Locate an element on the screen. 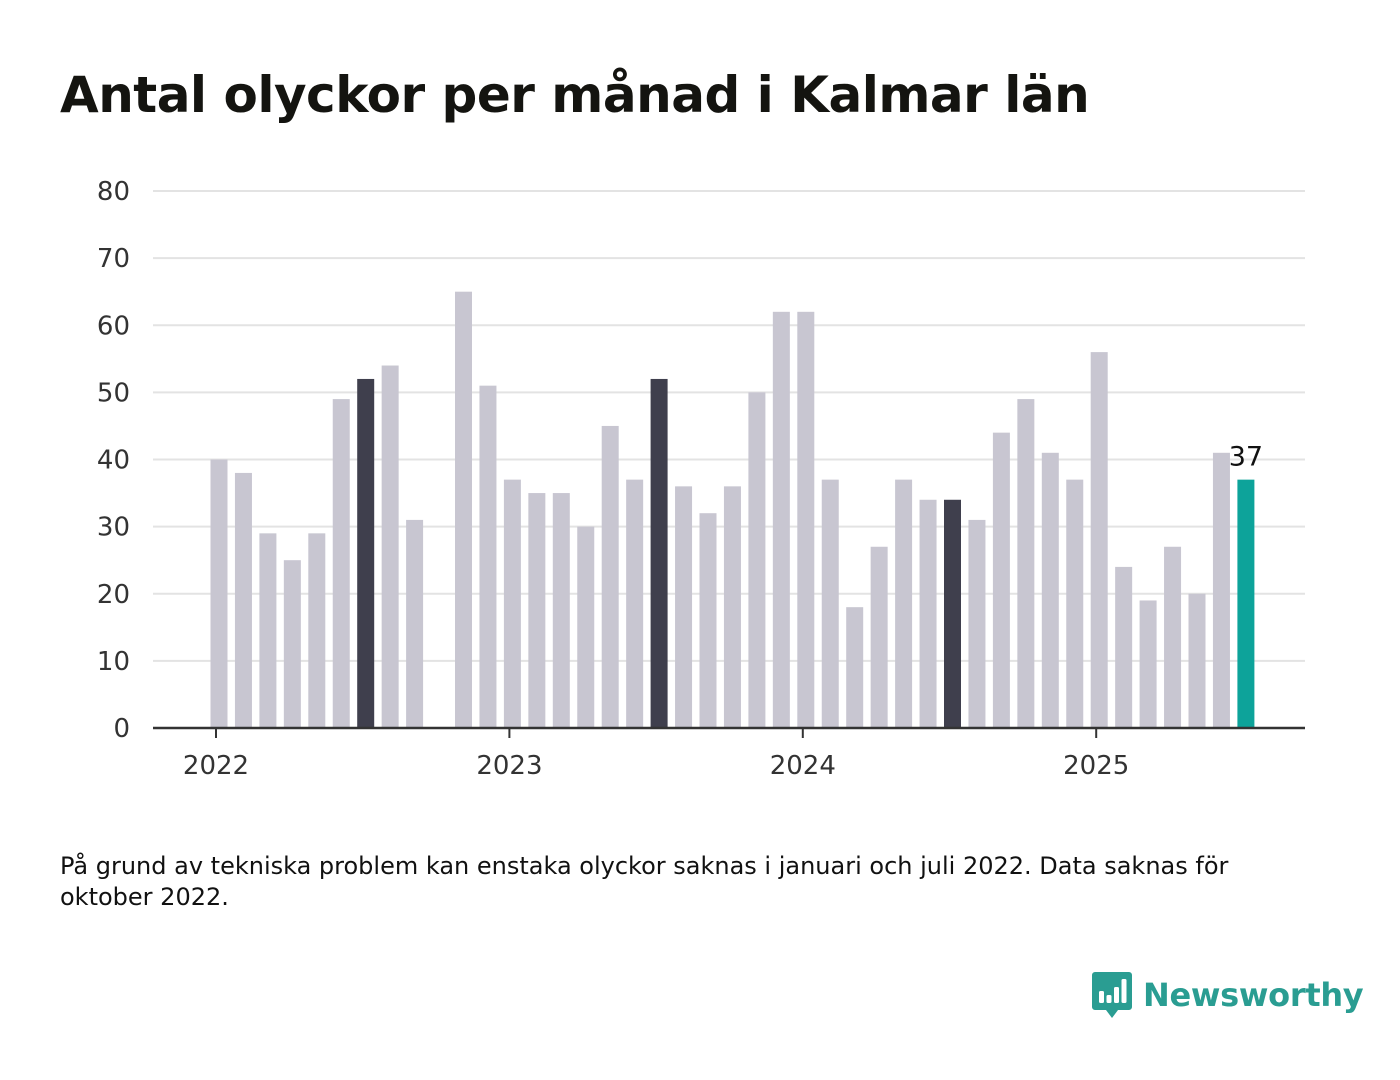 This screenshot has height=1080, width=1400. y-tick-label: 70 is located at coordinates (113, 259).